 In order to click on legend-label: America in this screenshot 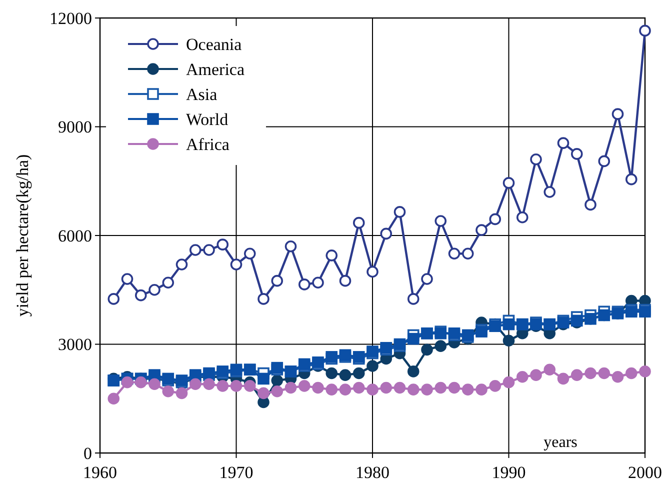, I will do `click(215, 69)`.